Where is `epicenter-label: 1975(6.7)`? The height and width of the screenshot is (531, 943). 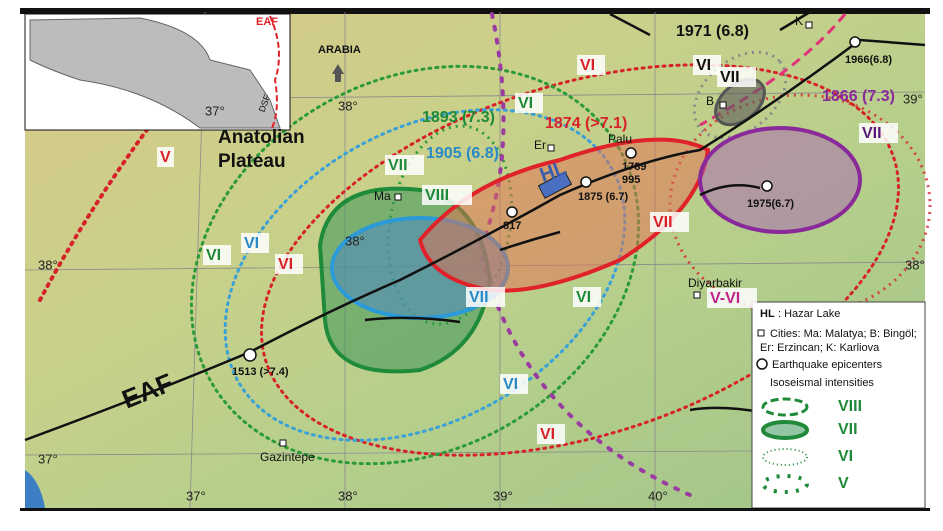 epicenter-label: 1975(6.7) is located at coordinates (770, 204).